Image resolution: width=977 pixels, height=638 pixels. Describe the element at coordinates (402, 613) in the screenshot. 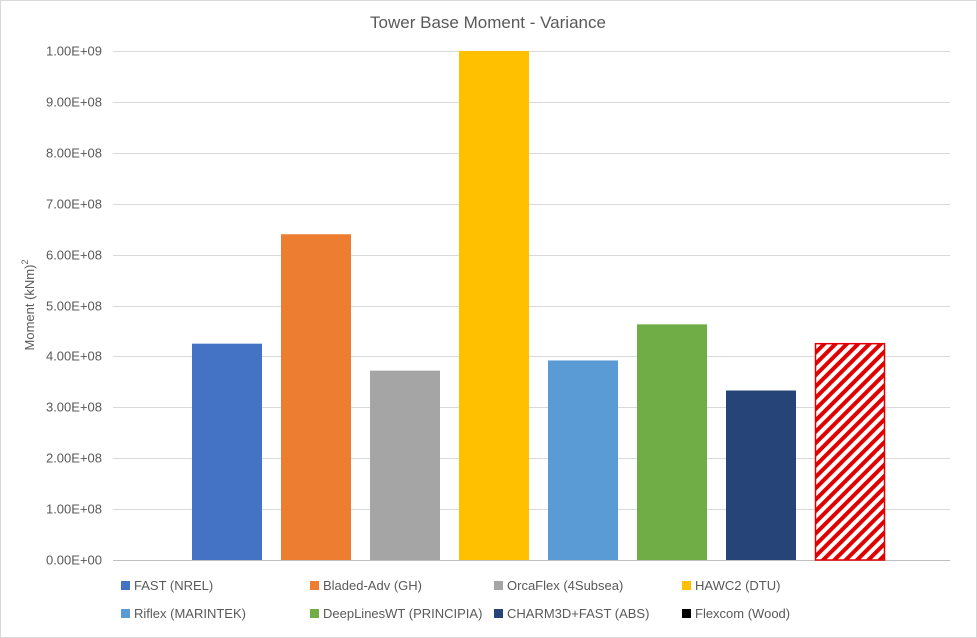

I see `legend-label: DeepLinesWT (PRINCIPIA)` at that location.